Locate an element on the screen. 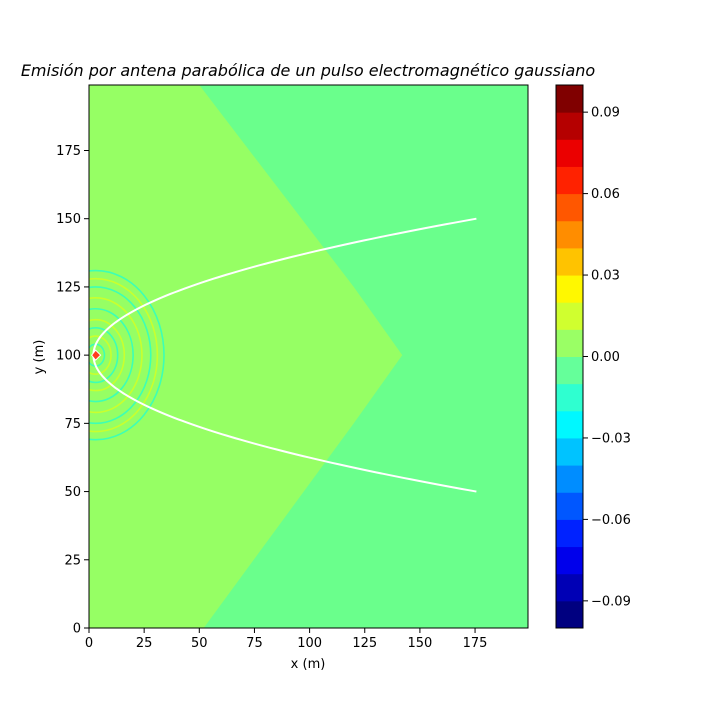 The image size is (709, 706). y-tick-label: 50 is located at coordinates (72, 492).